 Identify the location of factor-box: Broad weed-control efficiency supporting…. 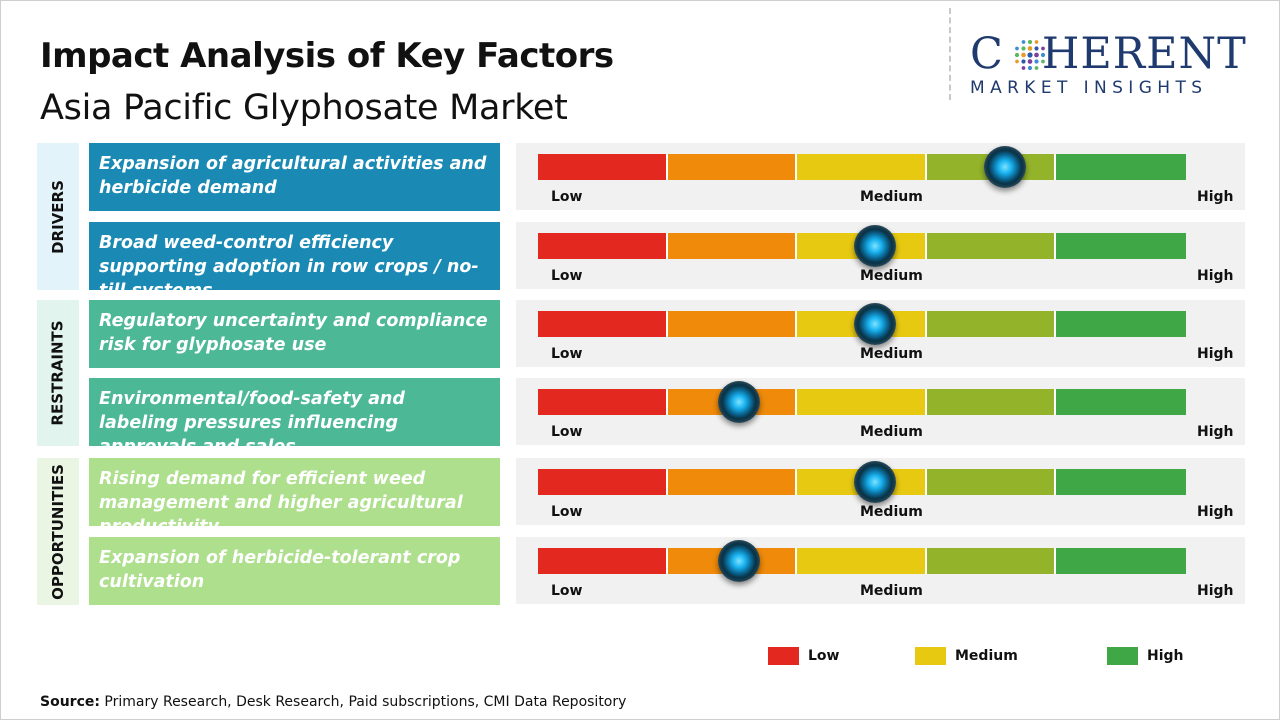
(294, 256).